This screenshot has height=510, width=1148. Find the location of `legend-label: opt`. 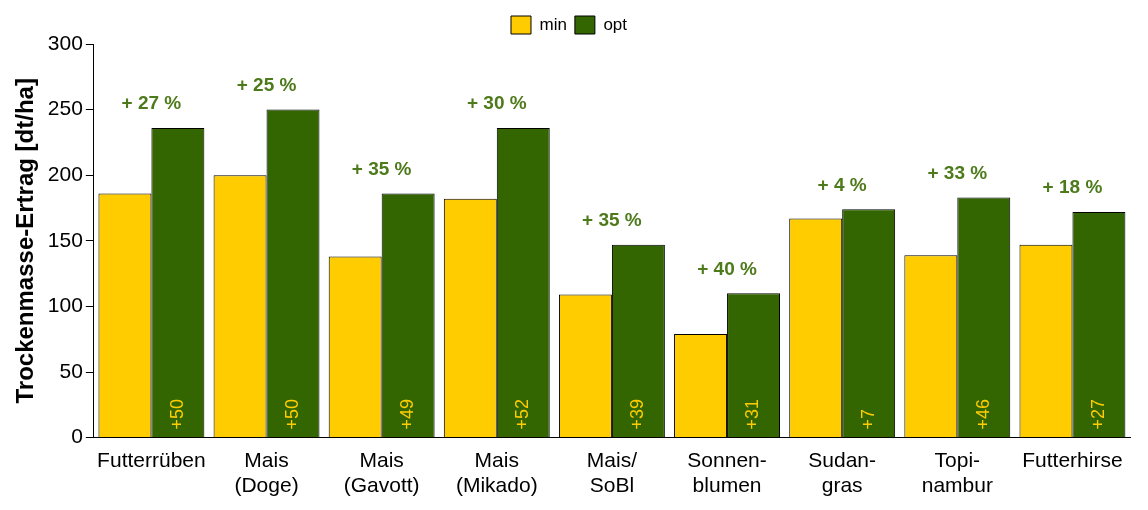

legend-label: opt is located at coordinates (615, 24).